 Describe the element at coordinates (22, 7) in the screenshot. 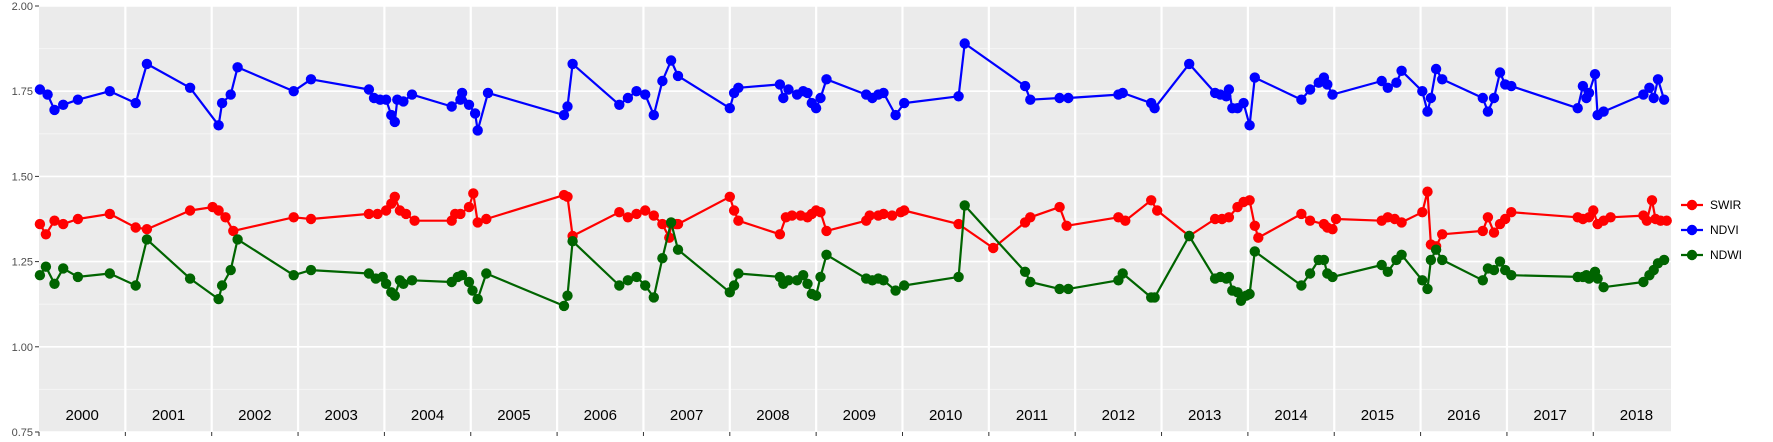

I see `y-tick-label: 2.00` at that location.